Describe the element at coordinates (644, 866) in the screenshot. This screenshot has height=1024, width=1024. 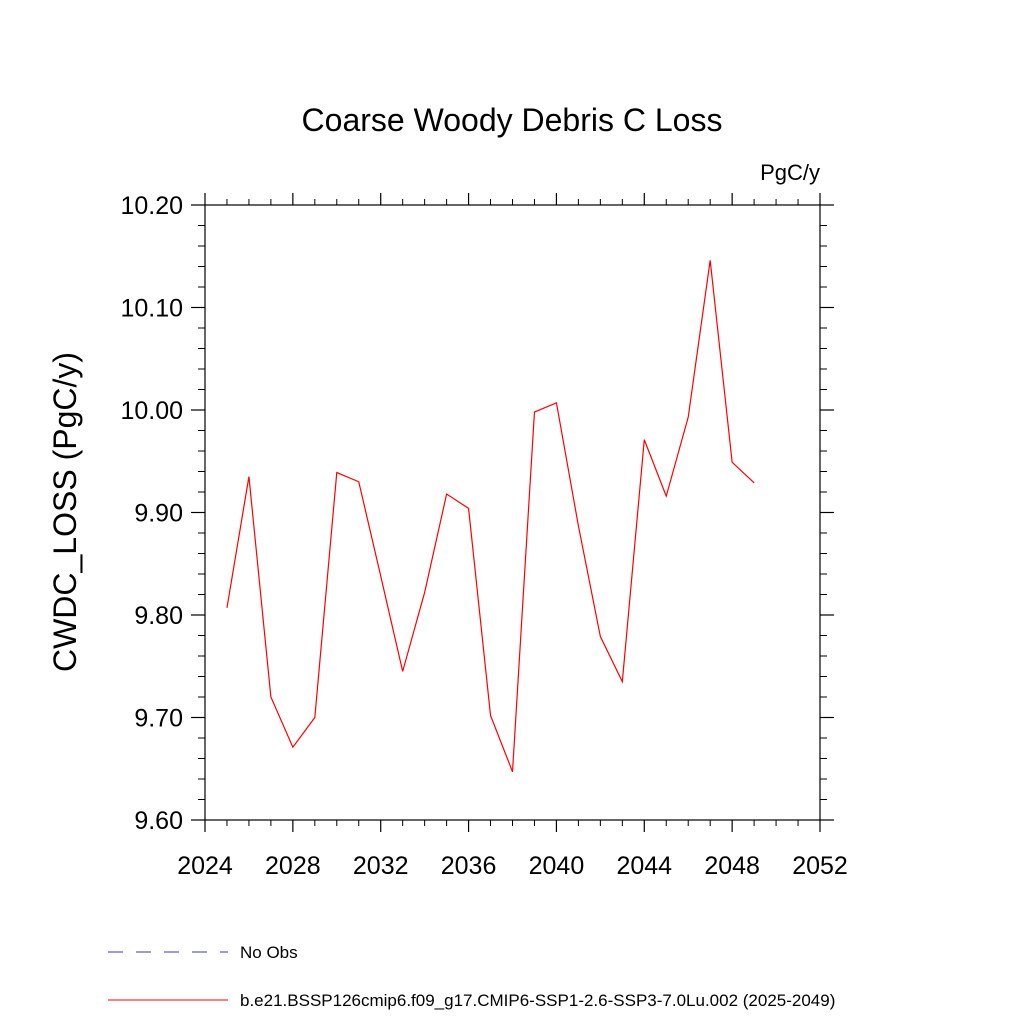
I see `x-tick-label: 2044` at that location.